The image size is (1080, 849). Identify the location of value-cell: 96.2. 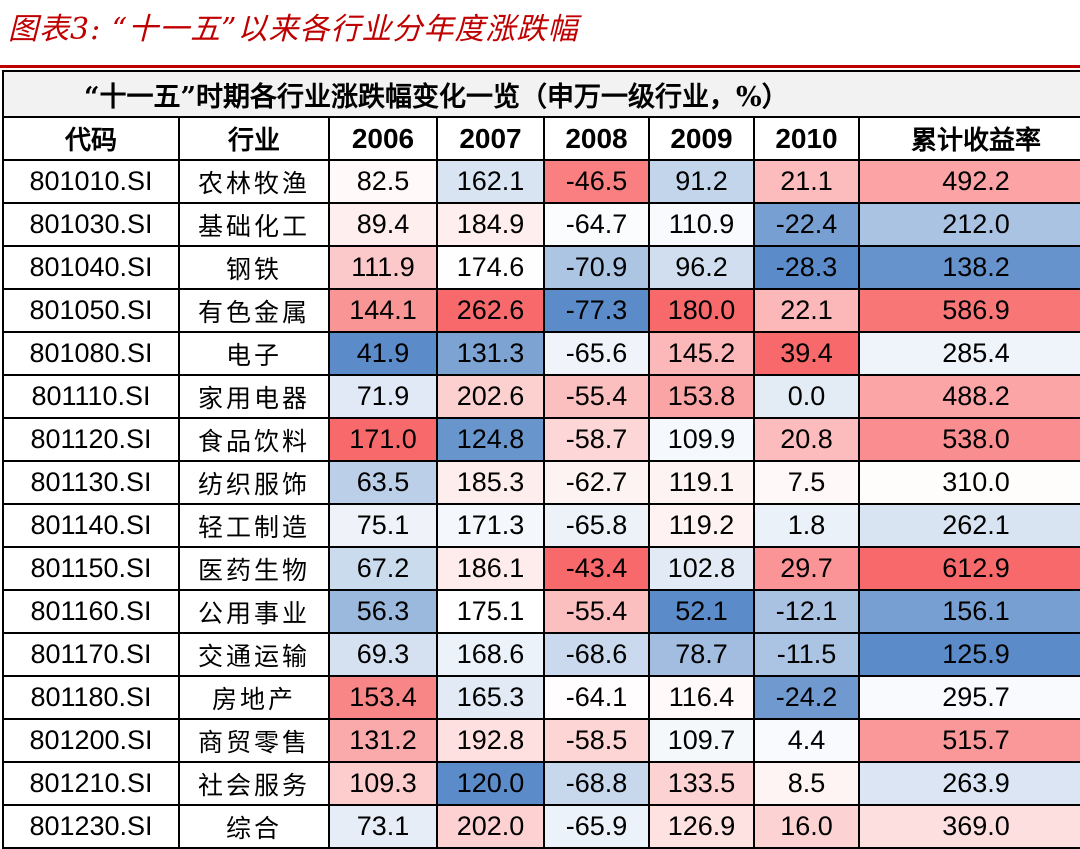
(701, 267).